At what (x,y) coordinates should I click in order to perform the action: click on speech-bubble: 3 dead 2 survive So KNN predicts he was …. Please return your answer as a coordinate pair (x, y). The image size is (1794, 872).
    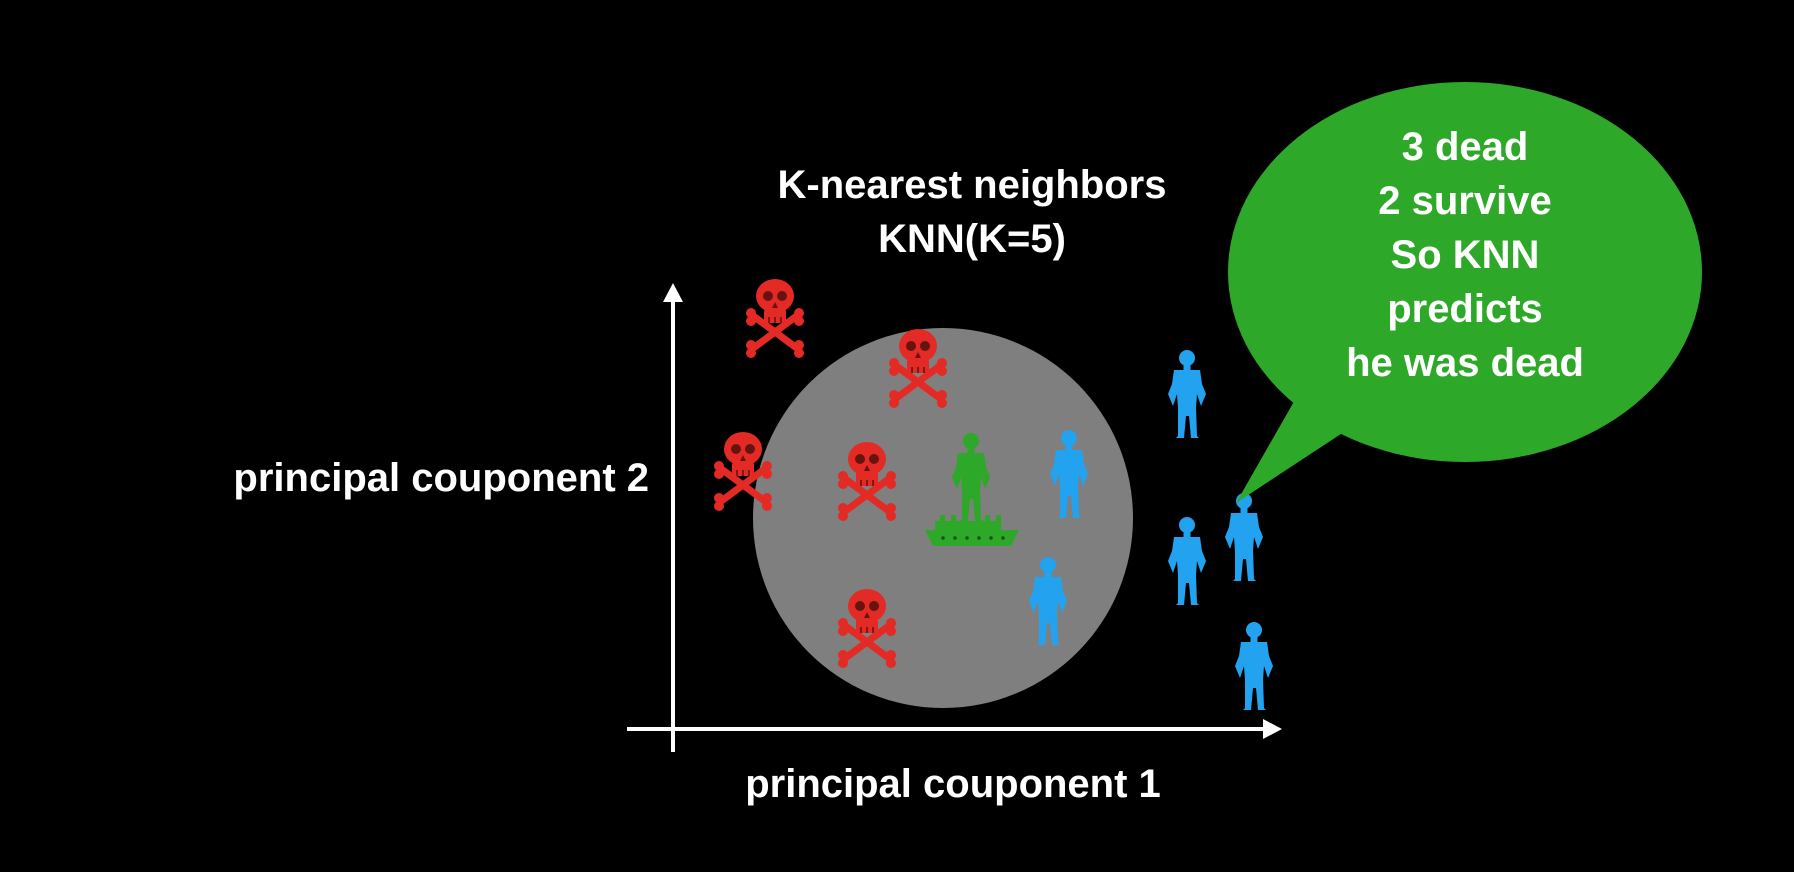
    Looking at the image, I should click on (1465, 292).